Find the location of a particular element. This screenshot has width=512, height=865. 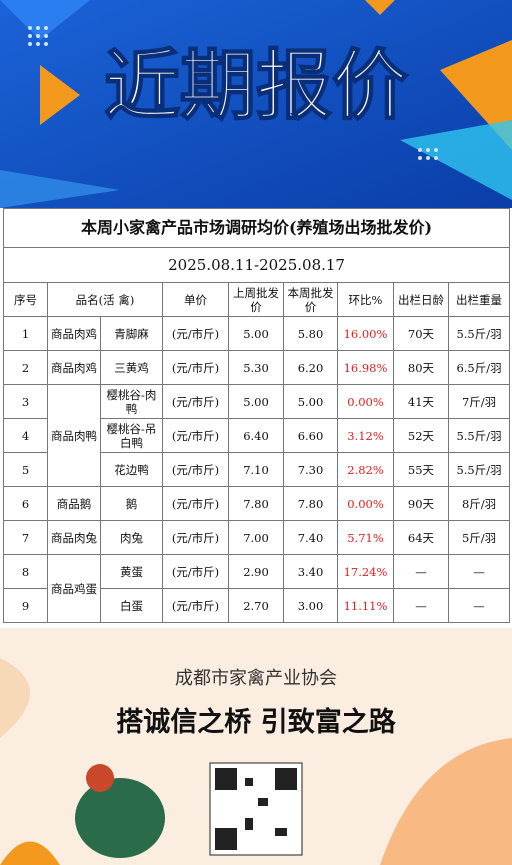

last-week-price: 7.00 is located at coordinates (256, 537).